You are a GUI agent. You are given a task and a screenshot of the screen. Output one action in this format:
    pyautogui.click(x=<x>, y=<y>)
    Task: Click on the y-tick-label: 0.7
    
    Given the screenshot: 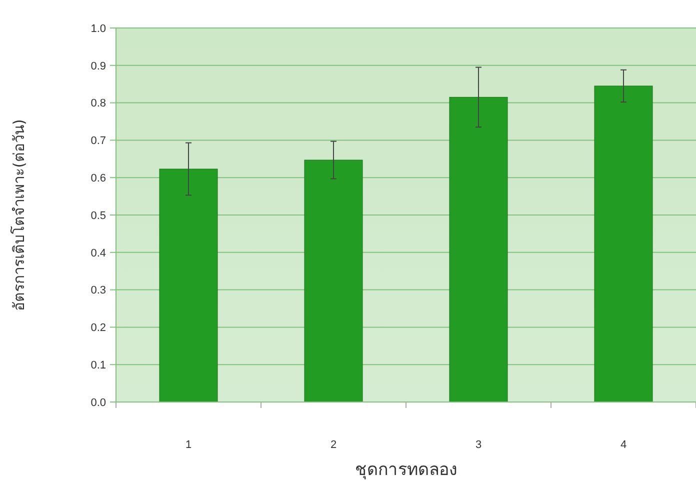 What is the action you would take?
    pyautogui.click(x=98, y=141)
    